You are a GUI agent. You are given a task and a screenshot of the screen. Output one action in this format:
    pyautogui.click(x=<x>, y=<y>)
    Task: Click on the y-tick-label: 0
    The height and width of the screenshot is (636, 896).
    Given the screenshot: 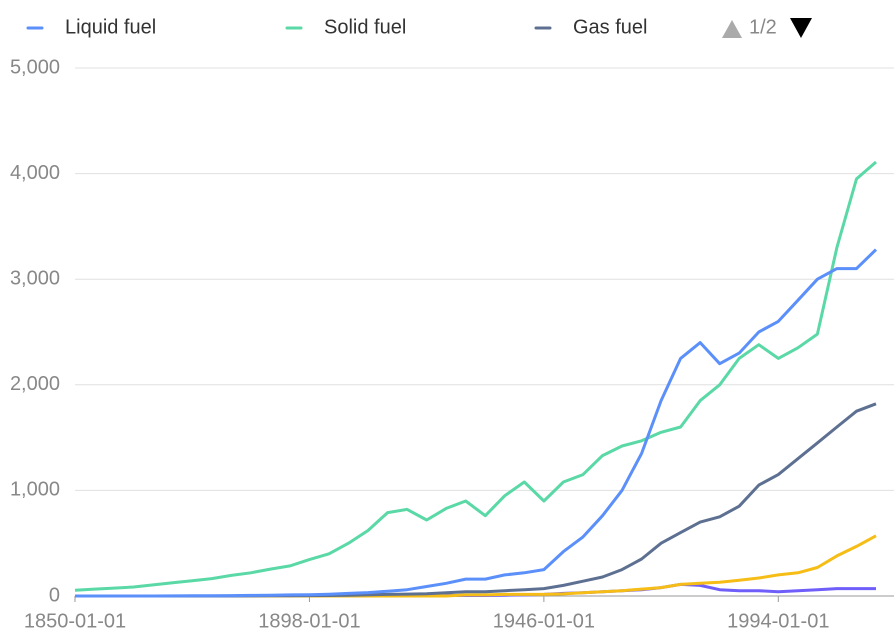 What is the action you would take?
    pyautogui.click(x=54, y=595)
    